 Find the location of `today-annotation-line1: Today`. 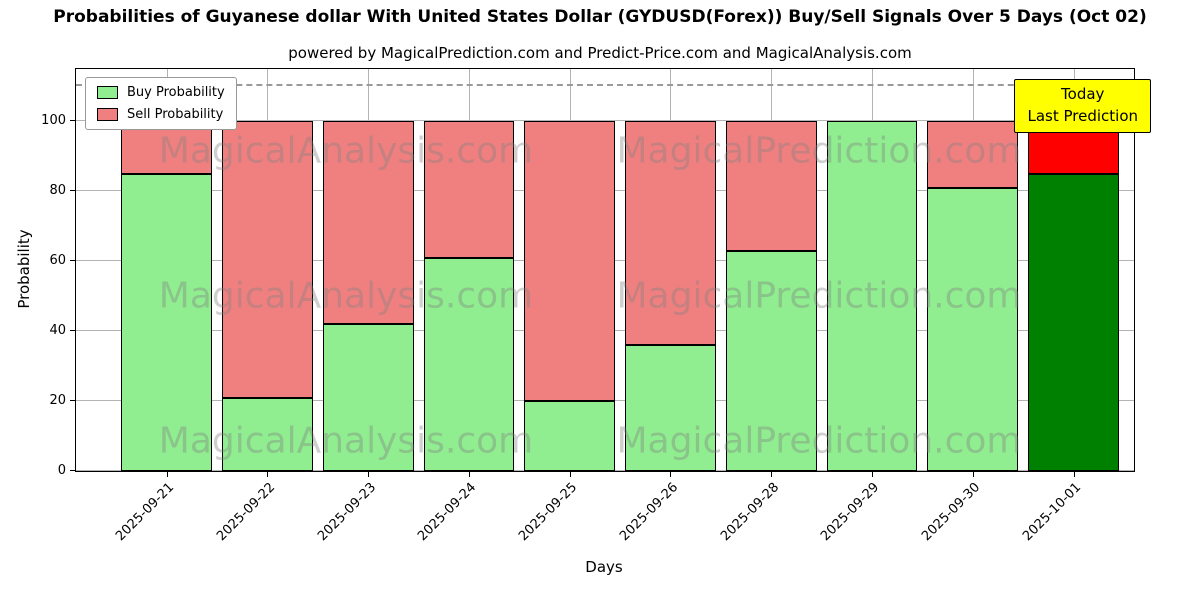

today-annotation-line1: Today is located at coordinates (1083, 94).